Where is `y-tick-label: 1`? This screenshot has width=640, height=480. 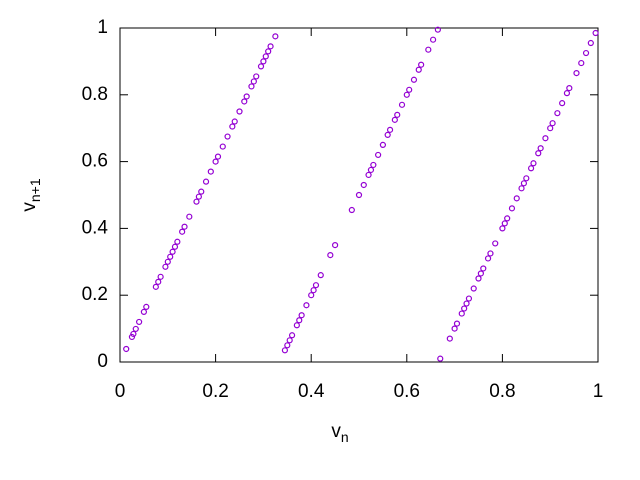 y-tick-label: 1 is located at coordinates (102, 27).